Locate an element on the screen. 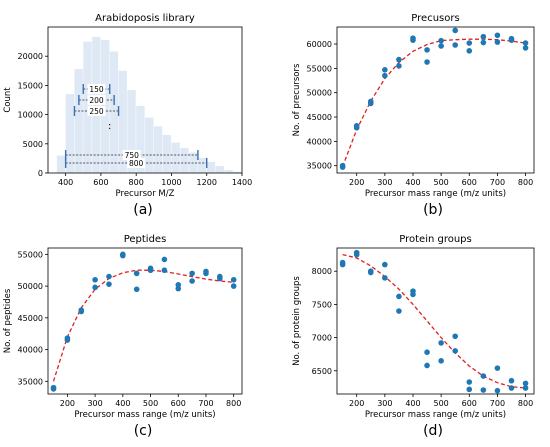 This screenshot has width=550, height=447. panel-label: (c) is located at coordinates (143, 431).